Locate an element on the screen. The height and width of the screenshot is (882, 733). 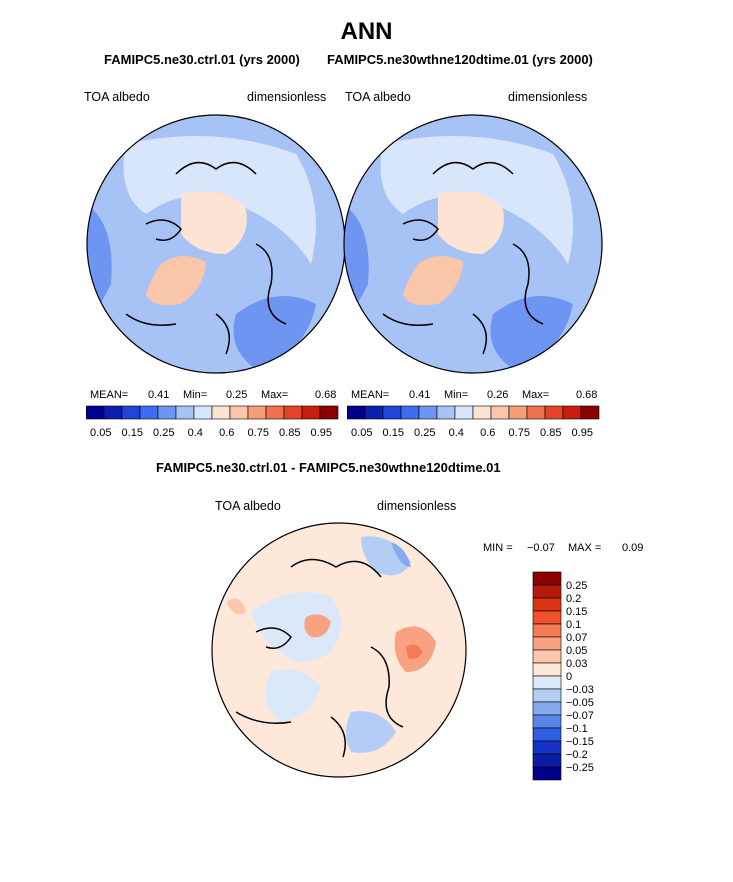
map-panel-ctrl is located at coordinates (216, 244).